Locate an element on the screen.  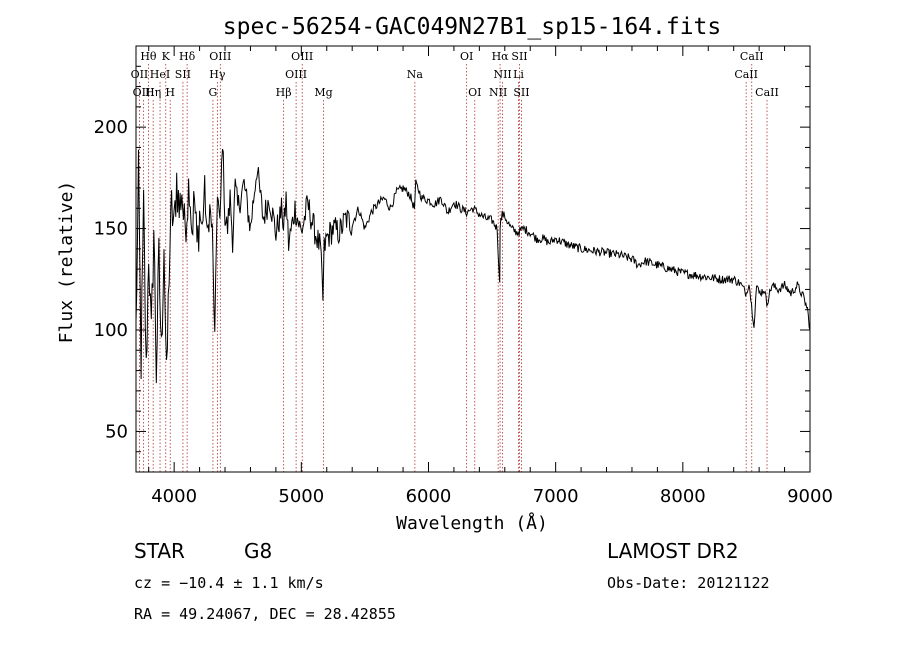
line-marker-label-10: Hγ is located at coordinates (217, 74).